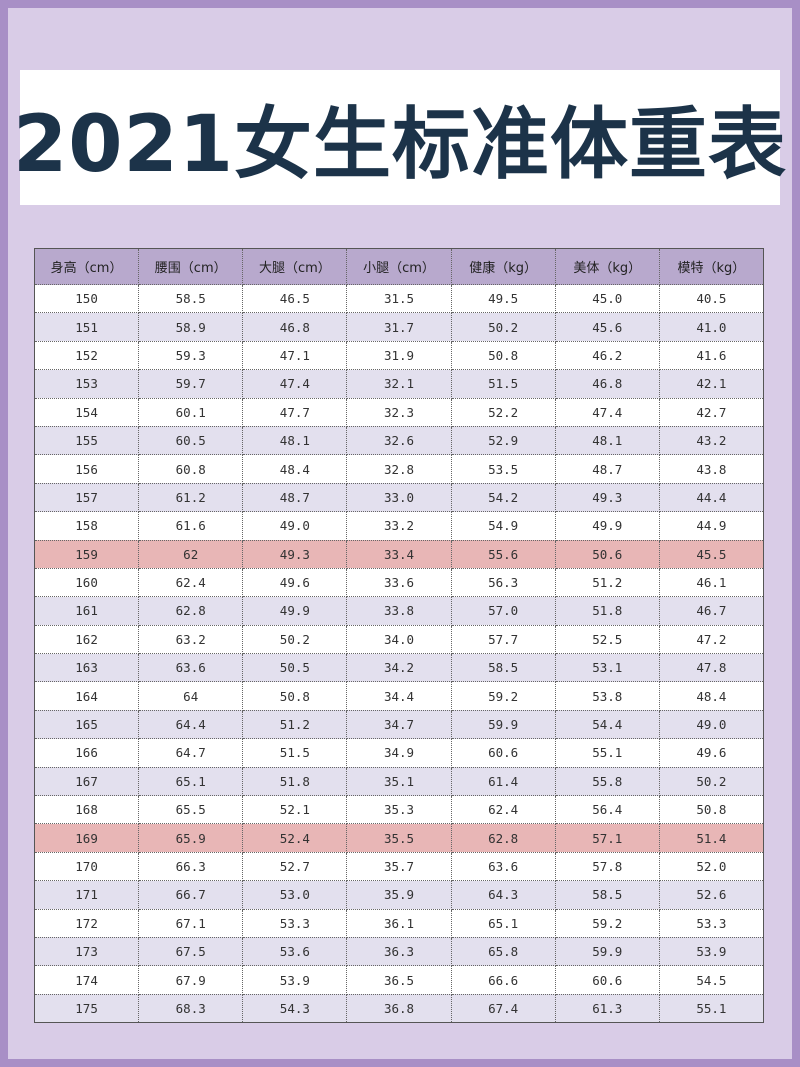  I want to click on column-header: 小腿（cm）, so click(399, 266).